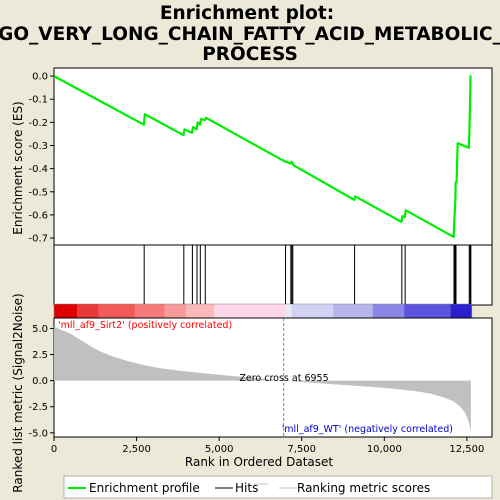 This screenshot has height=500, width=500. I want to click on legend-hits-label: Hits, so click(246, 488).